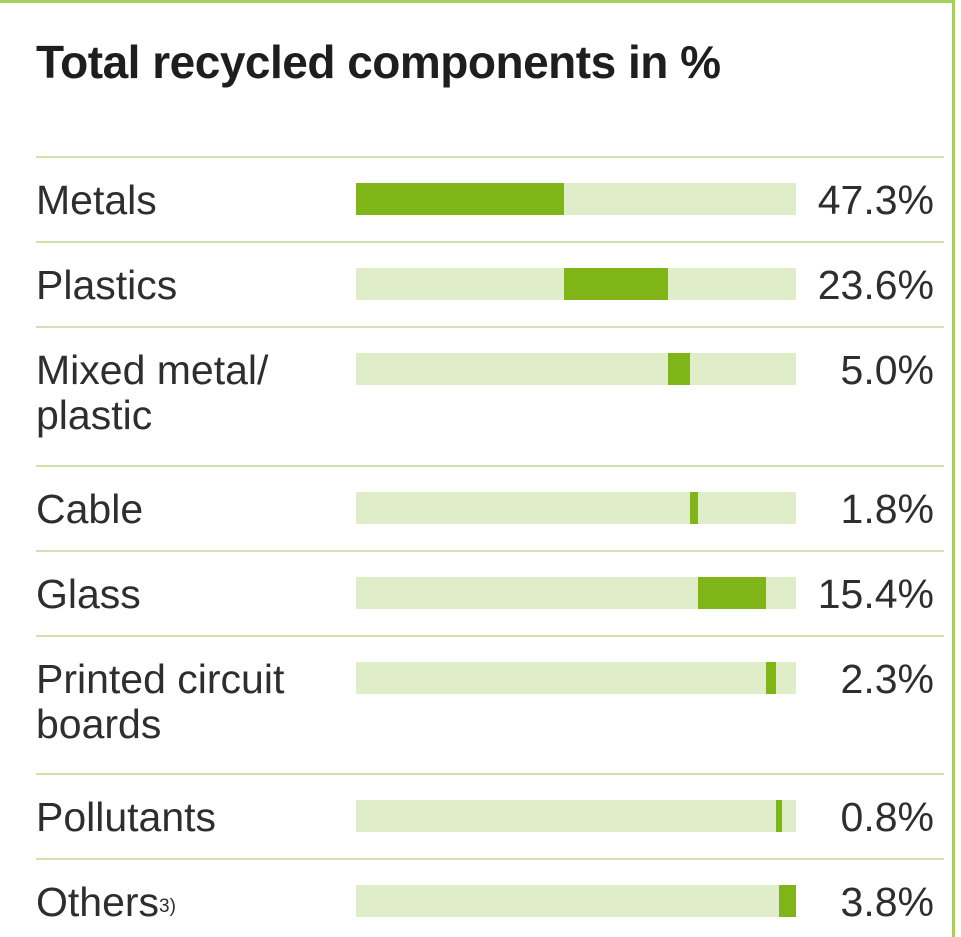  I want to click on value-label: 5.0%, so click(887, 370).